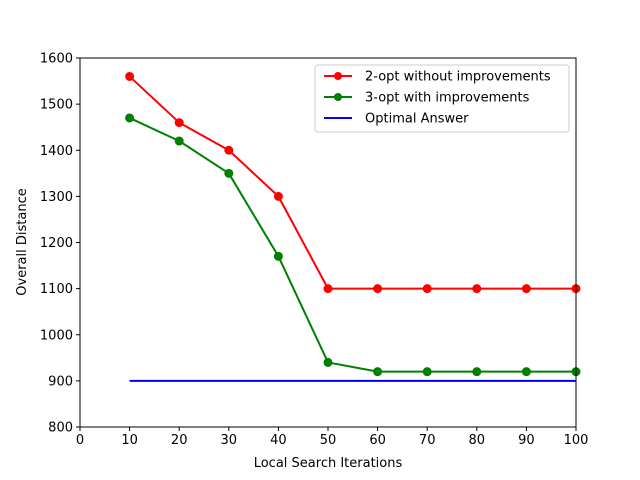 This screenshot has height=480, width=640. I want to click on x-tick-label: 0, so click(80, 440).